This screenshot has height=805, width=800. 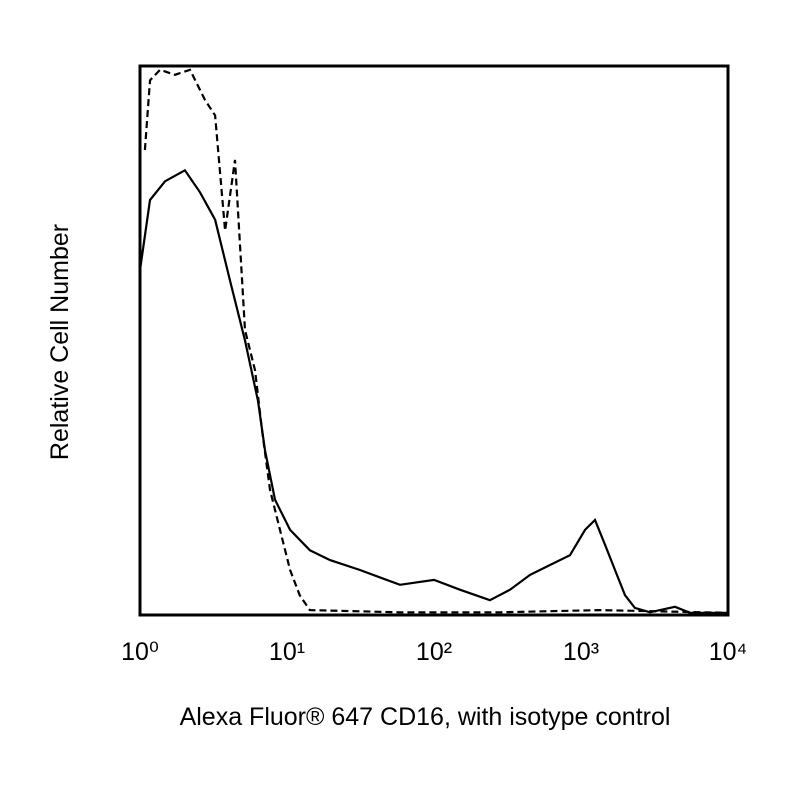 I want to click on x-tick-label: 10⁰, so click(x=140, y=652).